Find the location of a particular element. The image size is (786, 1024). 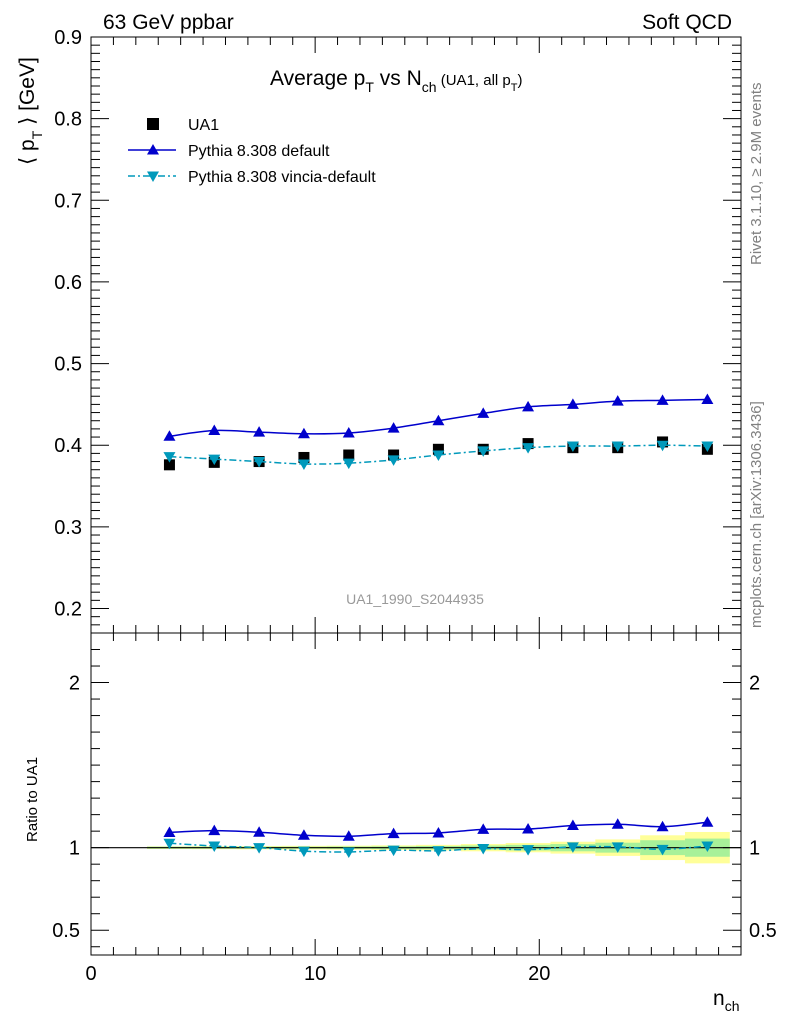

header-left-label: 63 GeV ppbar is located at coordinates (168, 22).